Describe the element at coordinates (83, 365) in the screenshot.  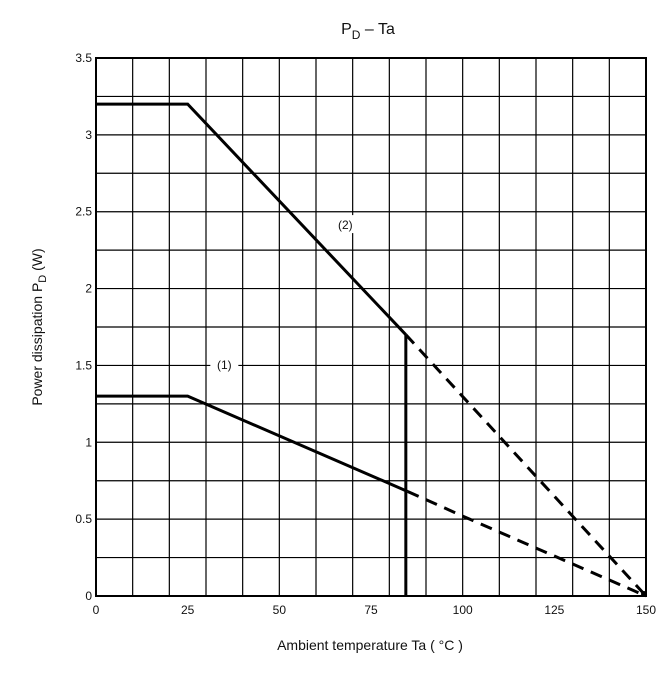
I see `y-tick-label: 1.5` at that location.